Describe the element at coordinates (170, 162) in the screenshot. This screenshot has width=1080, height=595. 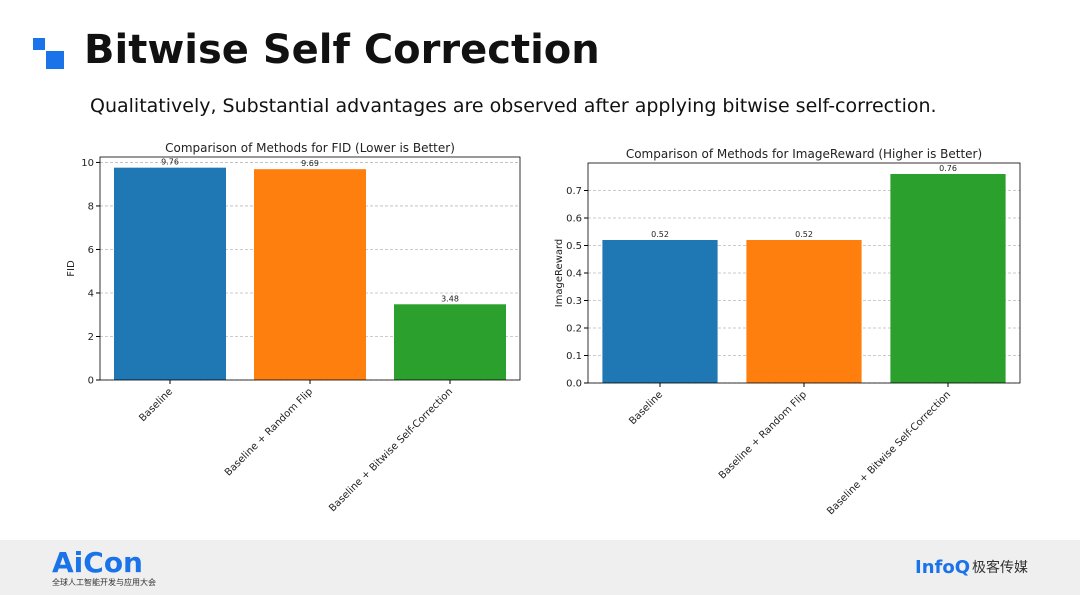
I see `value-label: 9.76` at that location.